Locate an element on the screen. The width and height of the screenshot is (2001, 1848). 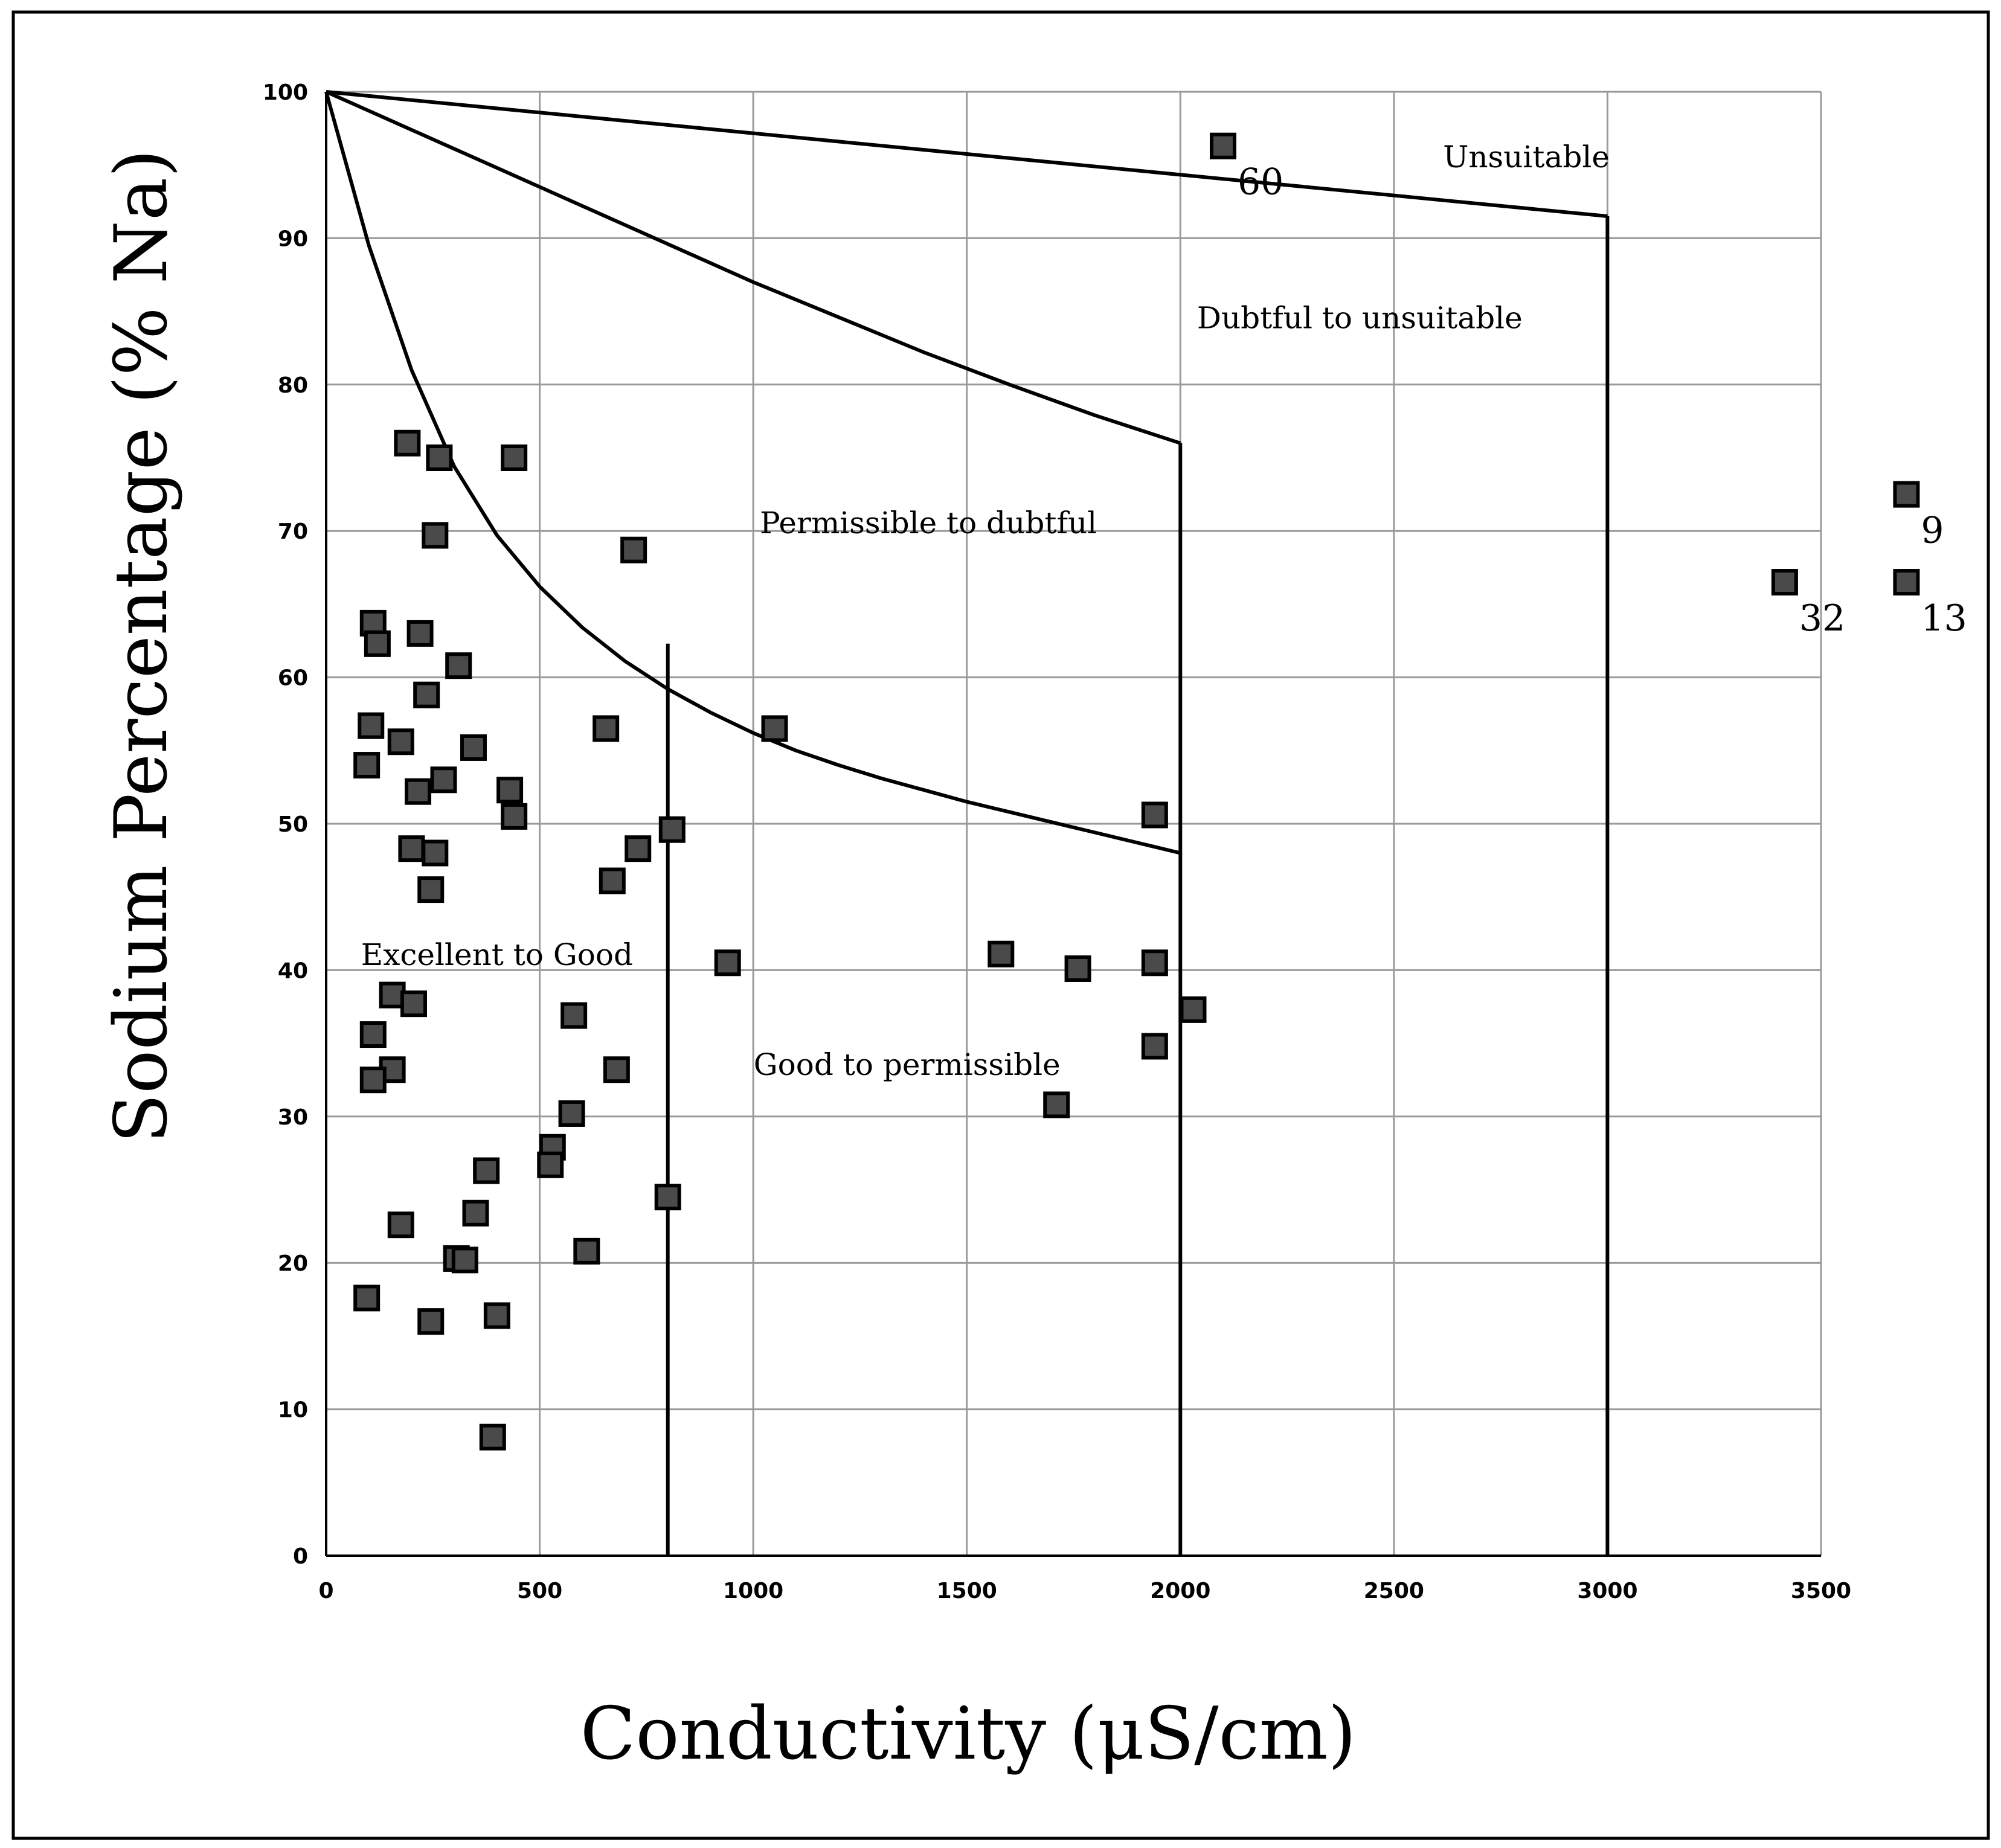
x-tick-label: 3000 is located at coordinates (1607, 1591).